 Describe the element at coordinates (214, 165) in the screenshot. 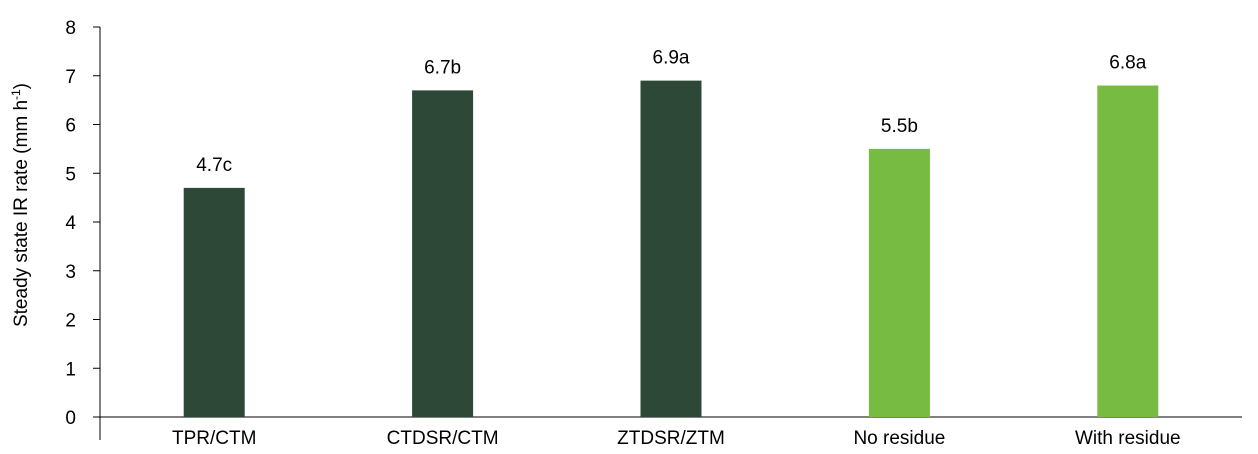

I see `data-label: 4.7c` at that location.